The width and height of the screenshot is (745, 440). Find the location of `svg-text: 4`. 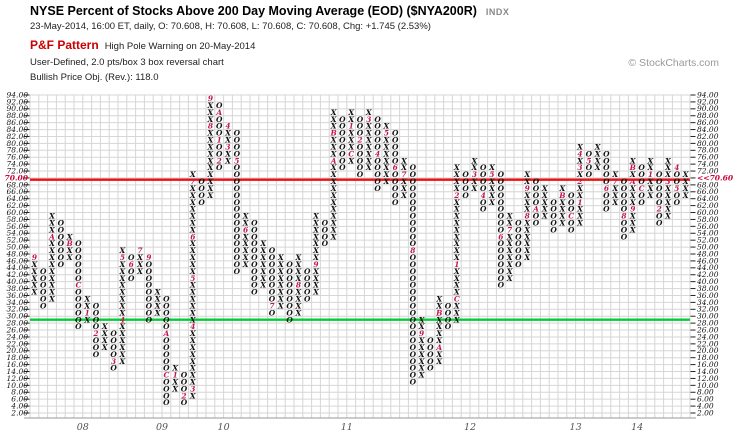

svg-text: 4 is located at coordinates (122, 319).